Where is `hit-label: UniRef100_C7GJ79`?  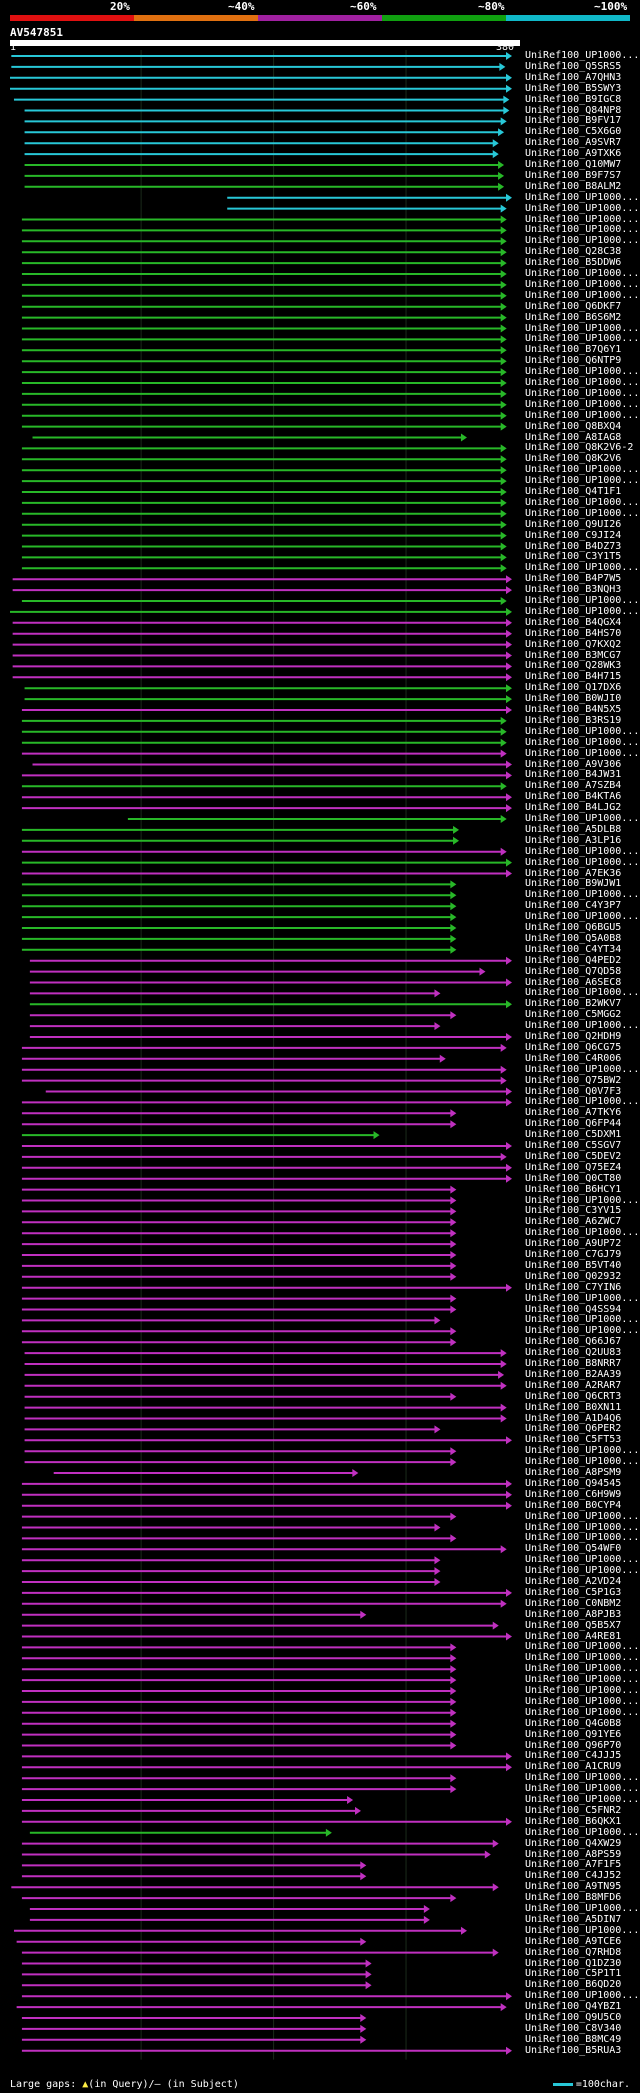 hit-label: UniRef100_C7GJ79 is located at coordinates (573, 1254).